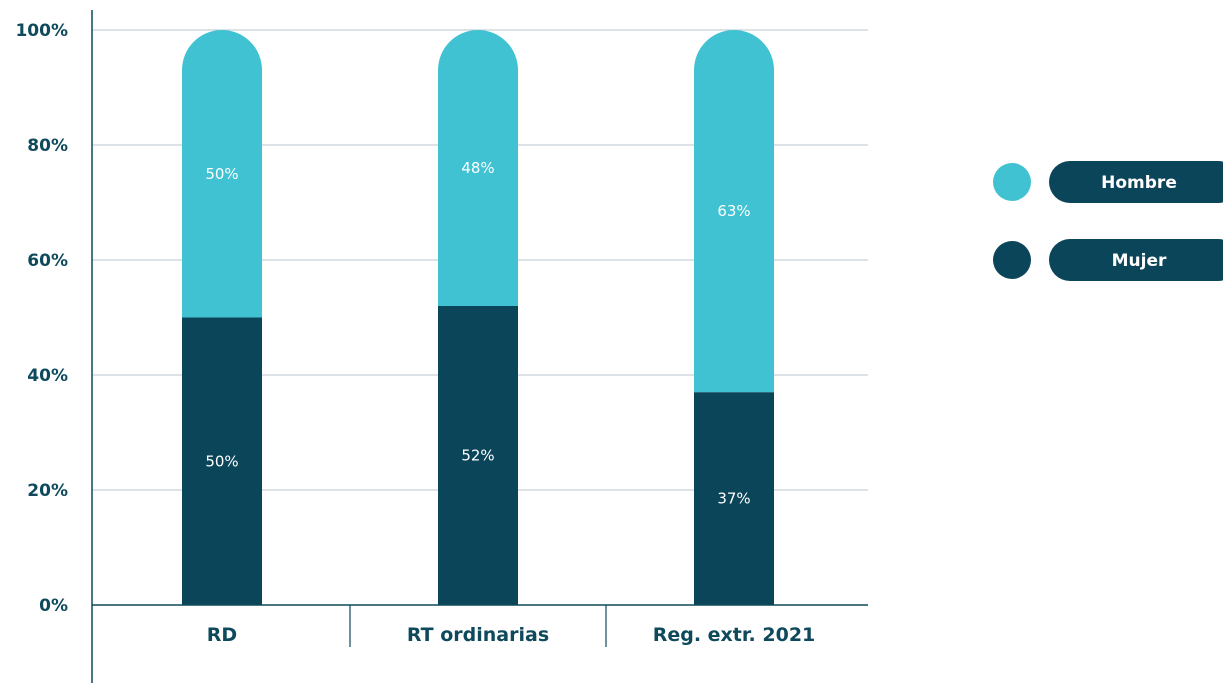 The image size is (1223, 685). I want to click on data-label-mujer: 37%, so click(733, 499).